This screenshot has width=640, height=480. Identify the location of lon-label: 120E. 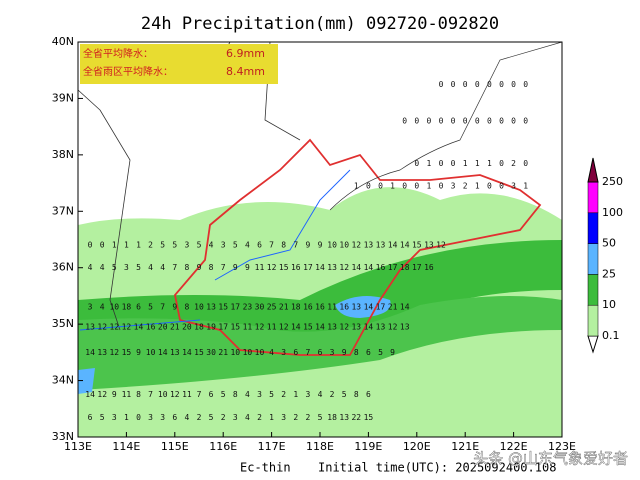
(417, 446).